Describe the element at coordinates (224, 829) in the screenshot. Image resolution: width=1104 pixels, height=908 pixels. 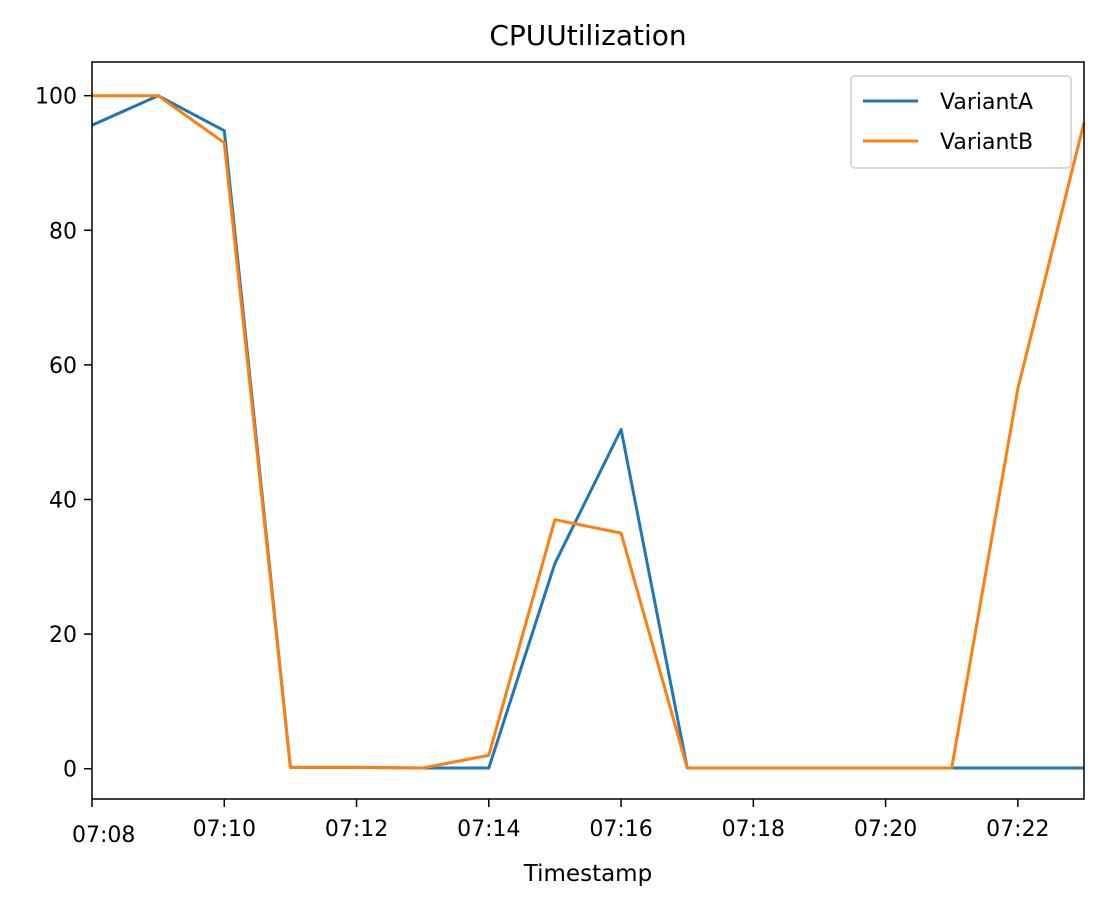
I see `x-tick-label: 07:10` at that location.